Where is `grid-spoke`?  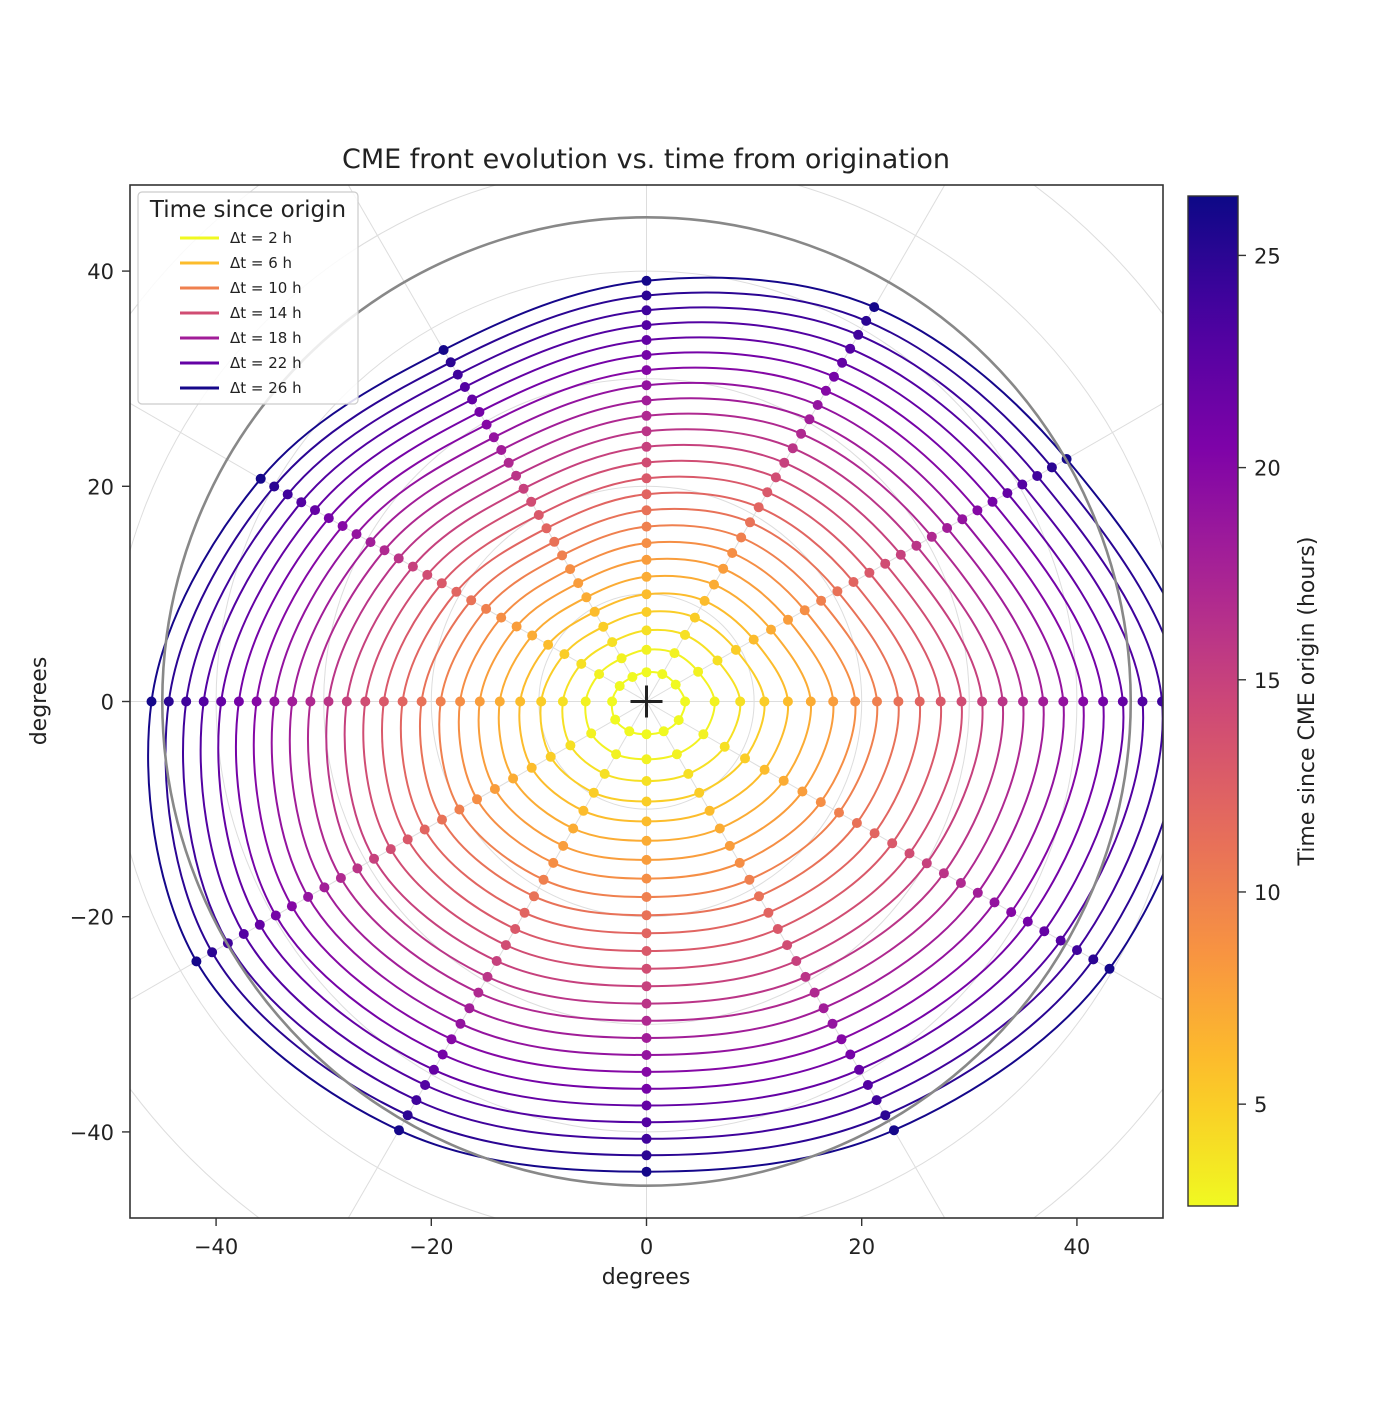 grid-spoke is located at coordinates (904, 851).